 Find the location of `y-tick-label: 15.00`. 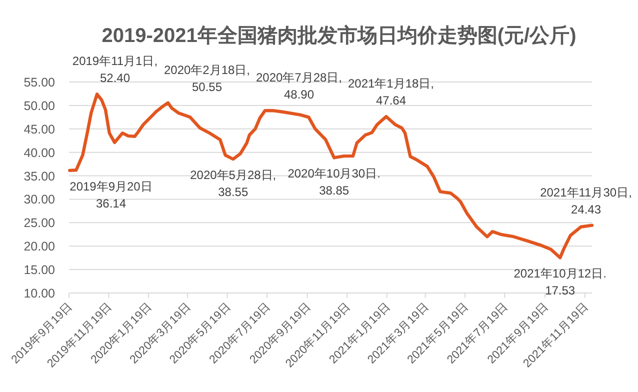

y-tick-label: 15.00 is located at coordinates (40, 270).